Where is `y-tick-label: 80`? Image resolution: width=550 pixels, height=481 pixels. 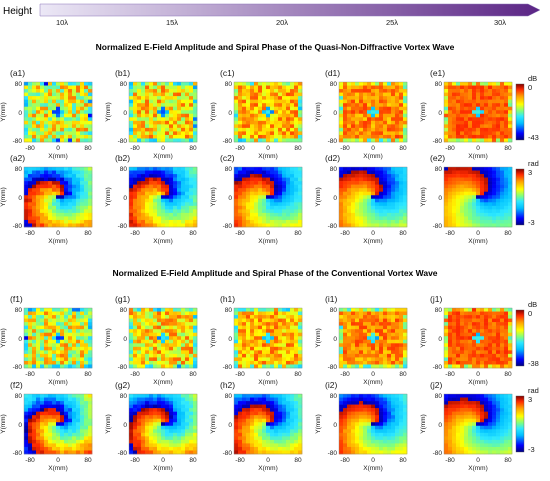
y-tick-label: 80 is located at coordinates (229, 169).